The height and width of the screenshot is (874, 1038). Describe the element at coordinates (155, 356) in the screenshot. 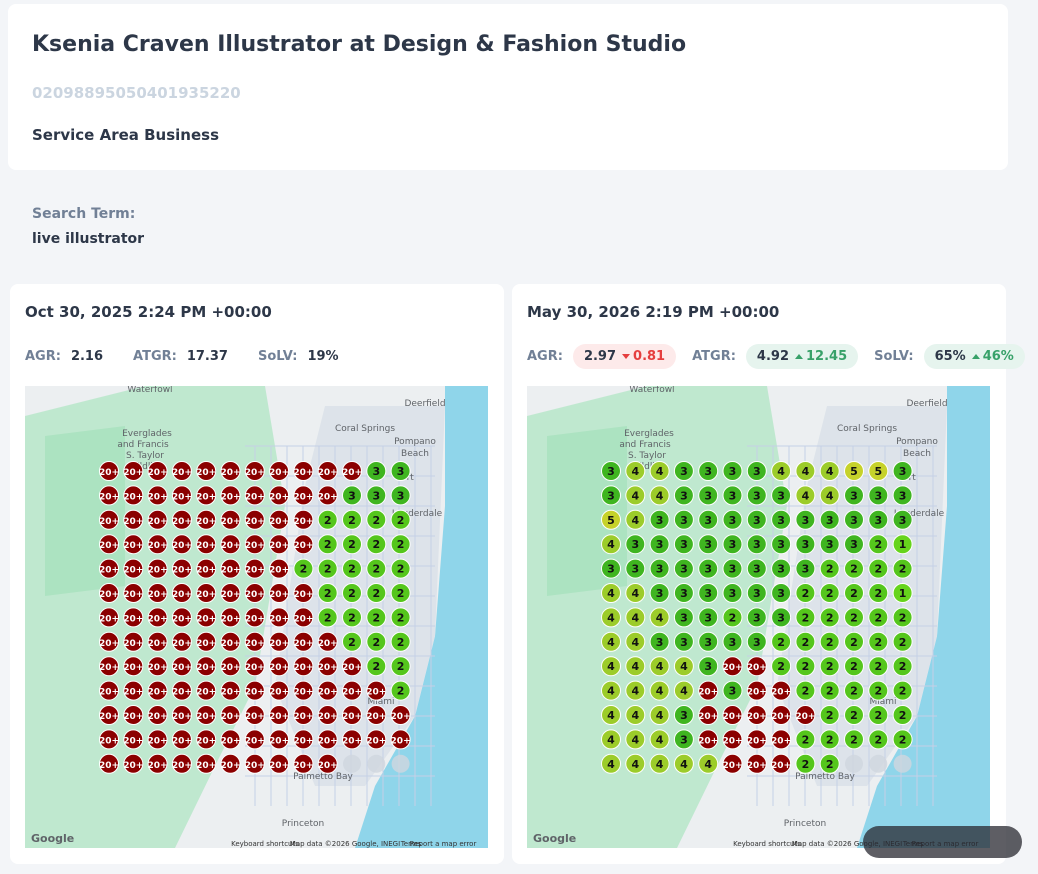

I see `metric-label: ATGR:` at that location.